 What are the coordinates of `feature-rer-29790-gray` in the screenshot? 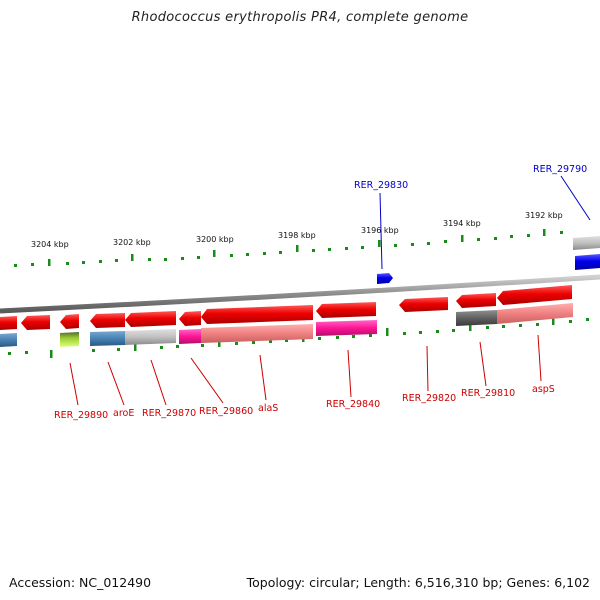 It's located at (586, 243).